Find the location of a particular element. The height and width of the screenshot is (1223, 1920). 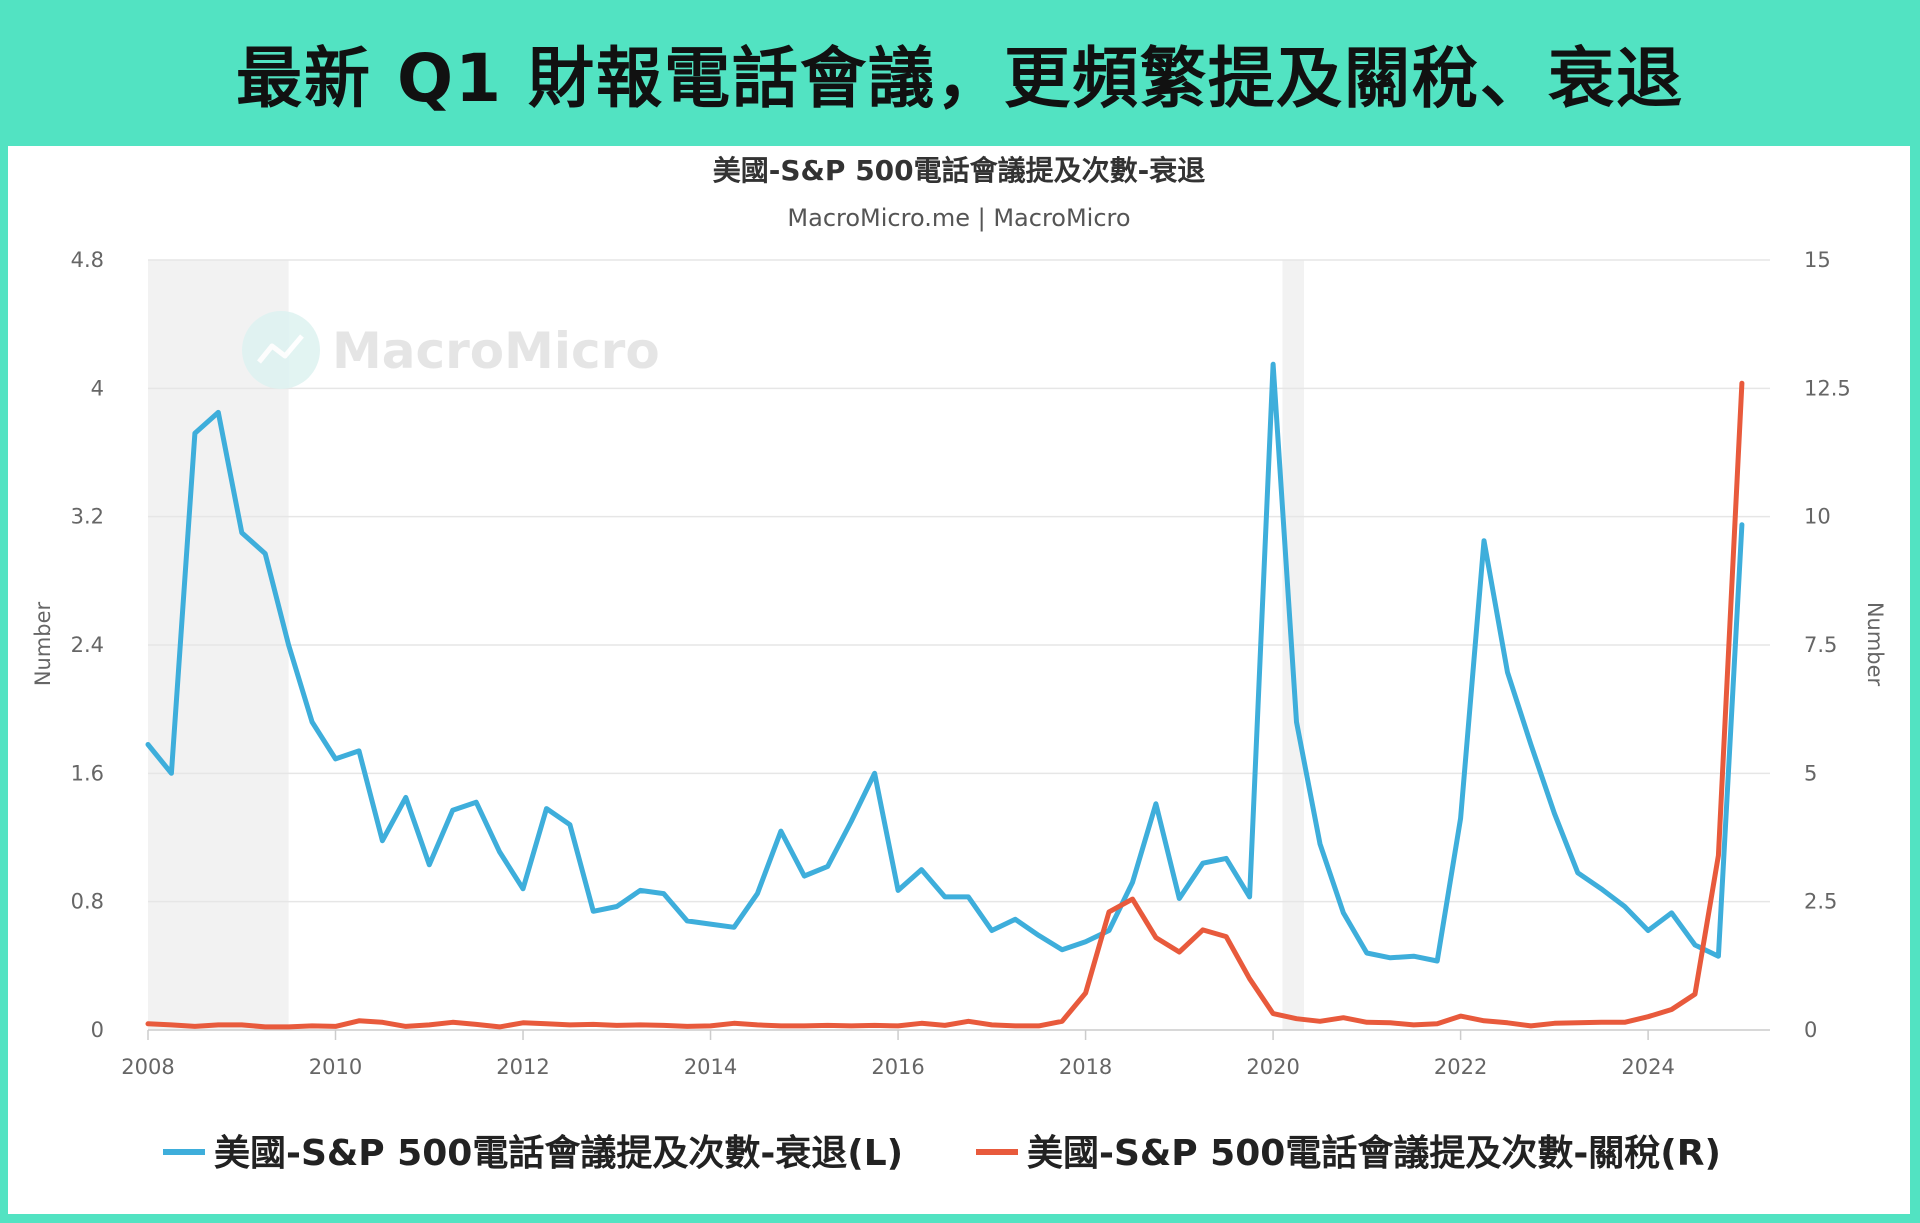

y-tick-right: 12.5 is located at coordinates (1827, 388).